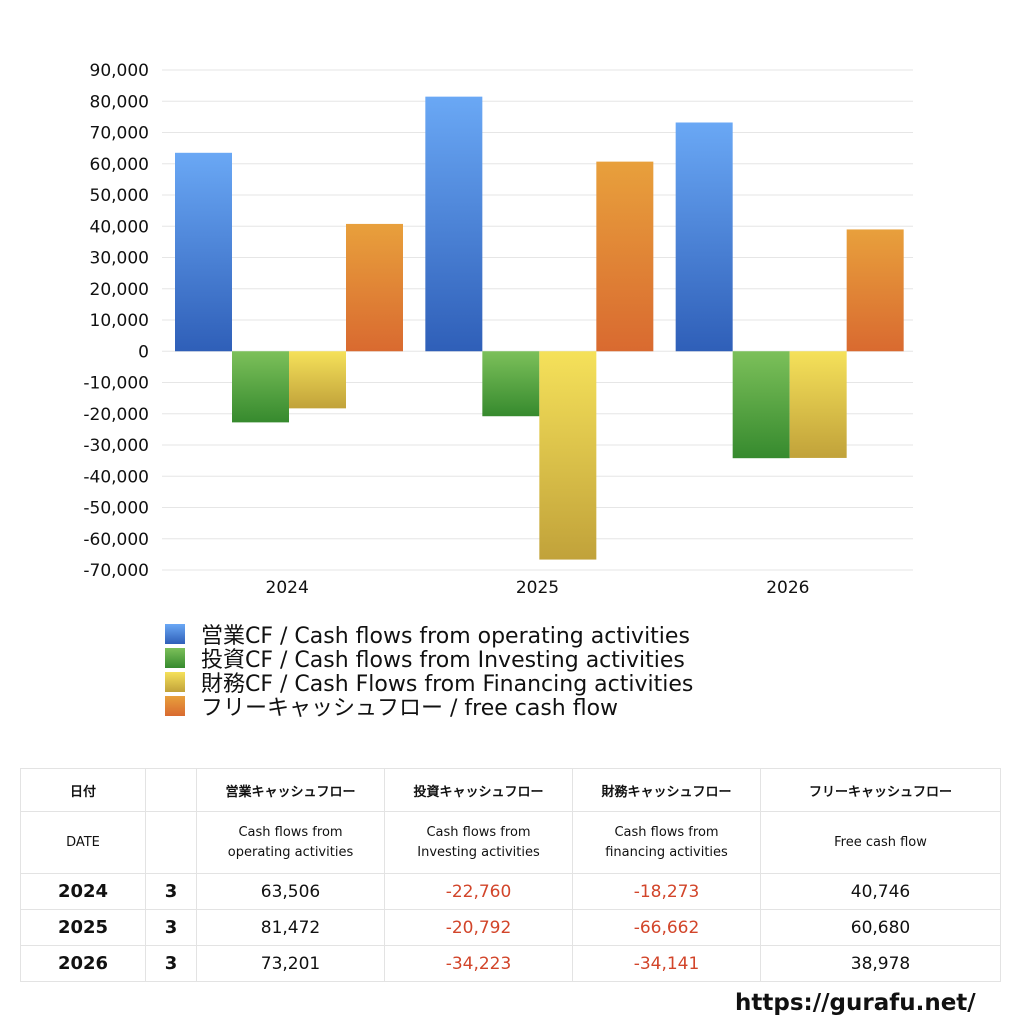  Describe the element at coordinates (119, 134) in the screenshot. I see `y-tick-label: 70,000` at that location.